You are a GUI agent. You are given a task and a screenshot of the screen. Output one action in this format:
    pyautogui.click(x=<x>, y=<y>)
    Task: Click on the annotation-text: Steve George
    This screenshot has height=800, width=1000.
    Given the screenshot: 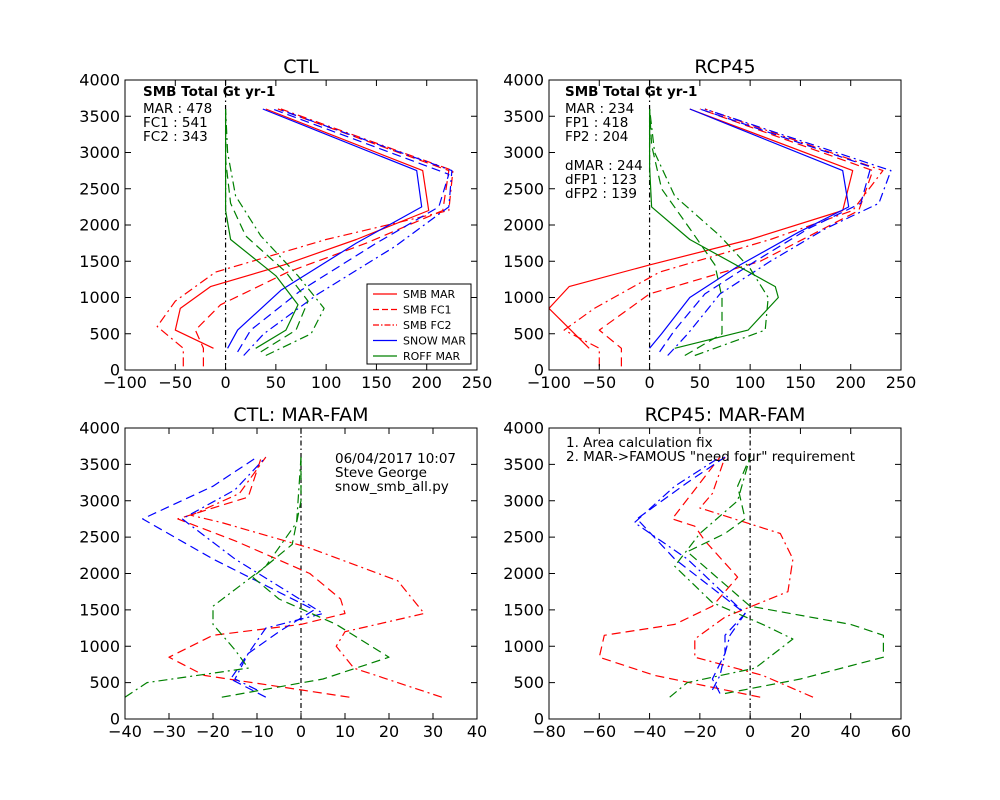 What is the action you would take?
    pyautogui.click(x=381, y=473)
    